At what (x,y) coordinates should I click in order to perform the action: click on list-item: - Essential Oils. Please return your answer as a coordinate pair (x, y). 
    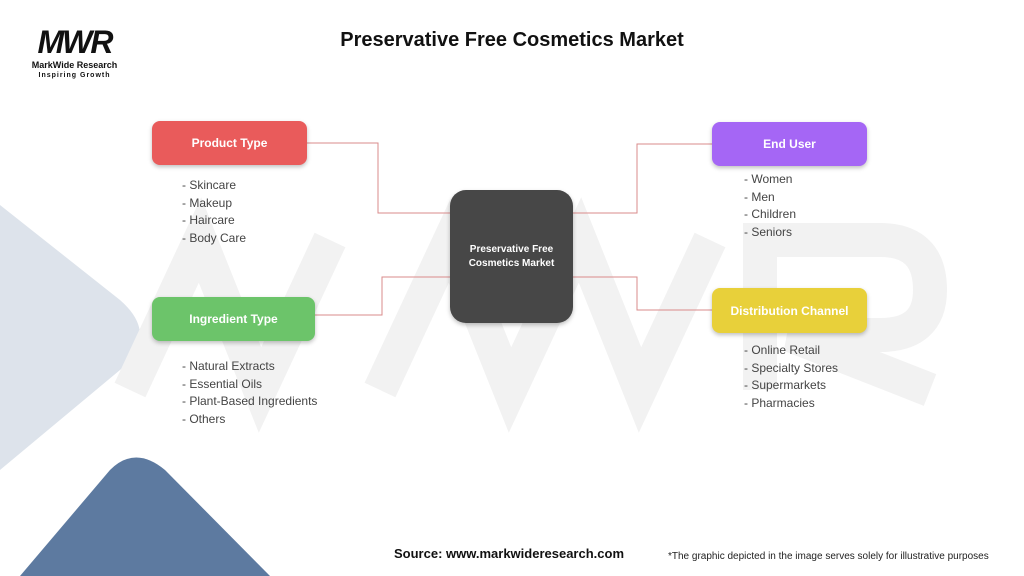
    Looking at the image, I should click on (222, 383).